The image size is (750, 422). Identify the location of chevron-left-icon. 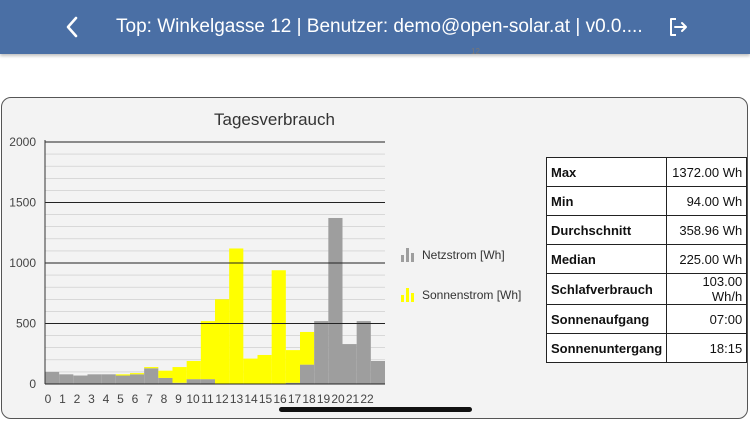
(72, 27).